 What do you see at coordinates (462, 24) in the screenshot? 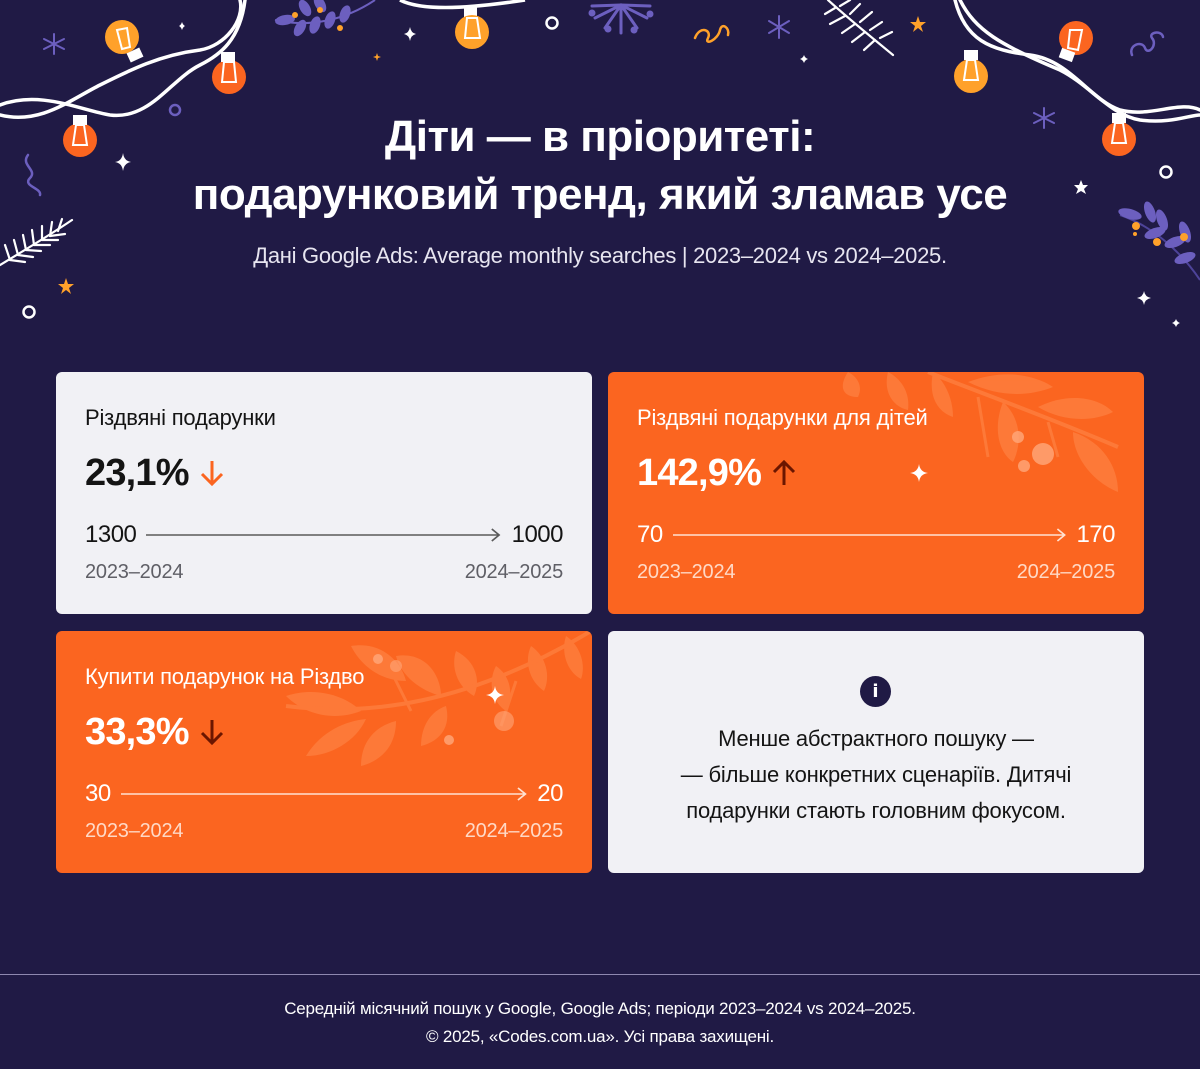
I see `string-lights-top-icon` at bounding box center [462, 24].